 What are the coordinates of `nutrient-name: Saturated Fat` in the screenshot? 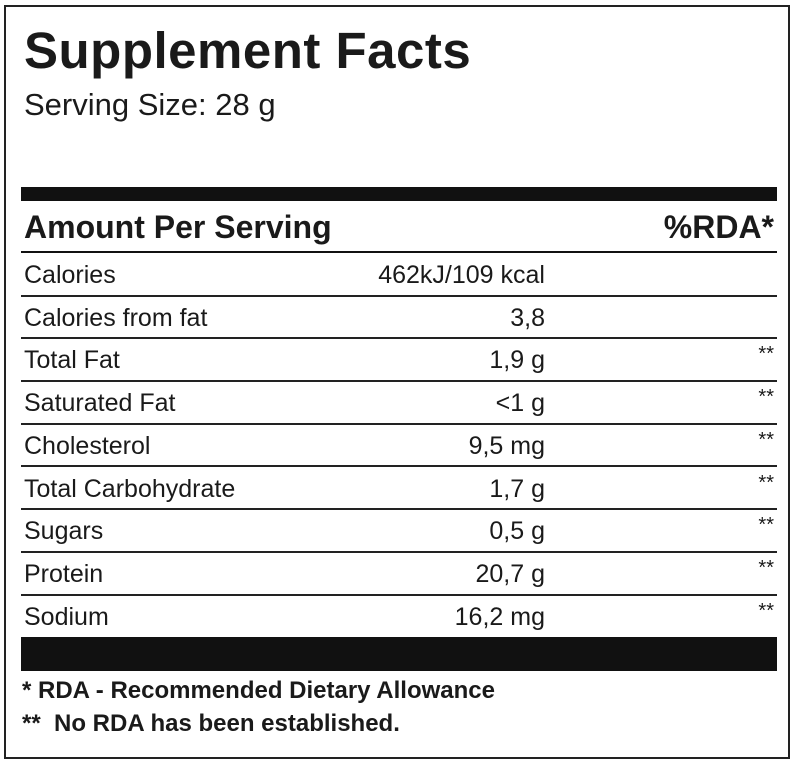 It's located at (100, 403).